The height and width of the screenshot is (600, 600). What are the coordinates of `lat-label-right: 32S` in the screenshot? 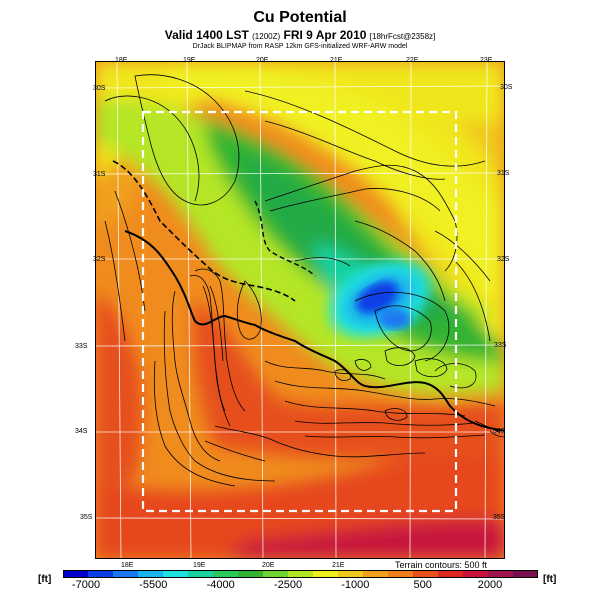 It's located at (503, 259).